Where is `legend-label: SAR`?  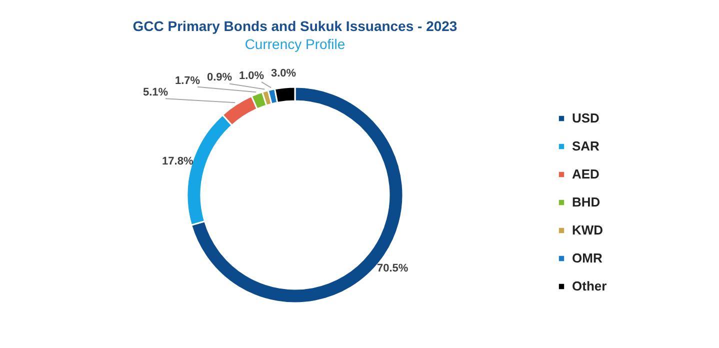 legend-label: SAR is located at coordinates (586, 146).